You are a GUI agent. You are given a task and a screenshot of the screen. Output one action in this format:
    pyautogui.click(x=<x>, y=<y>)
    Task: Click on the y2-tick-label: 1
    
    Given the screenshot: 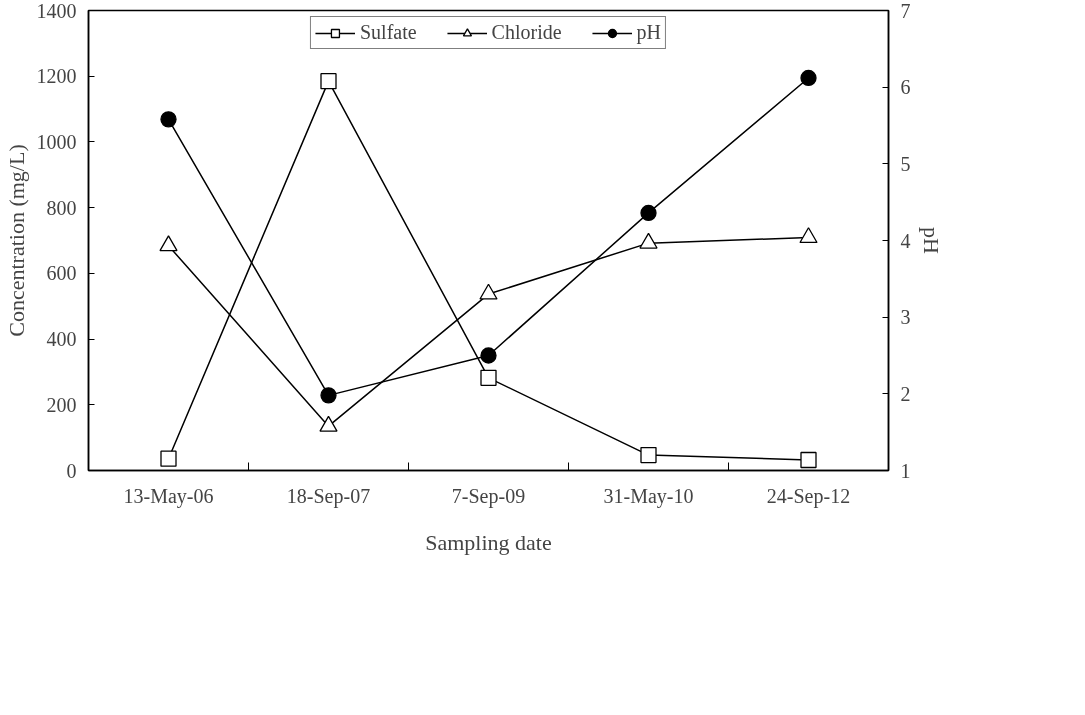 What is the action you would take?
    pyautogui.click(x=905, y=470)
    